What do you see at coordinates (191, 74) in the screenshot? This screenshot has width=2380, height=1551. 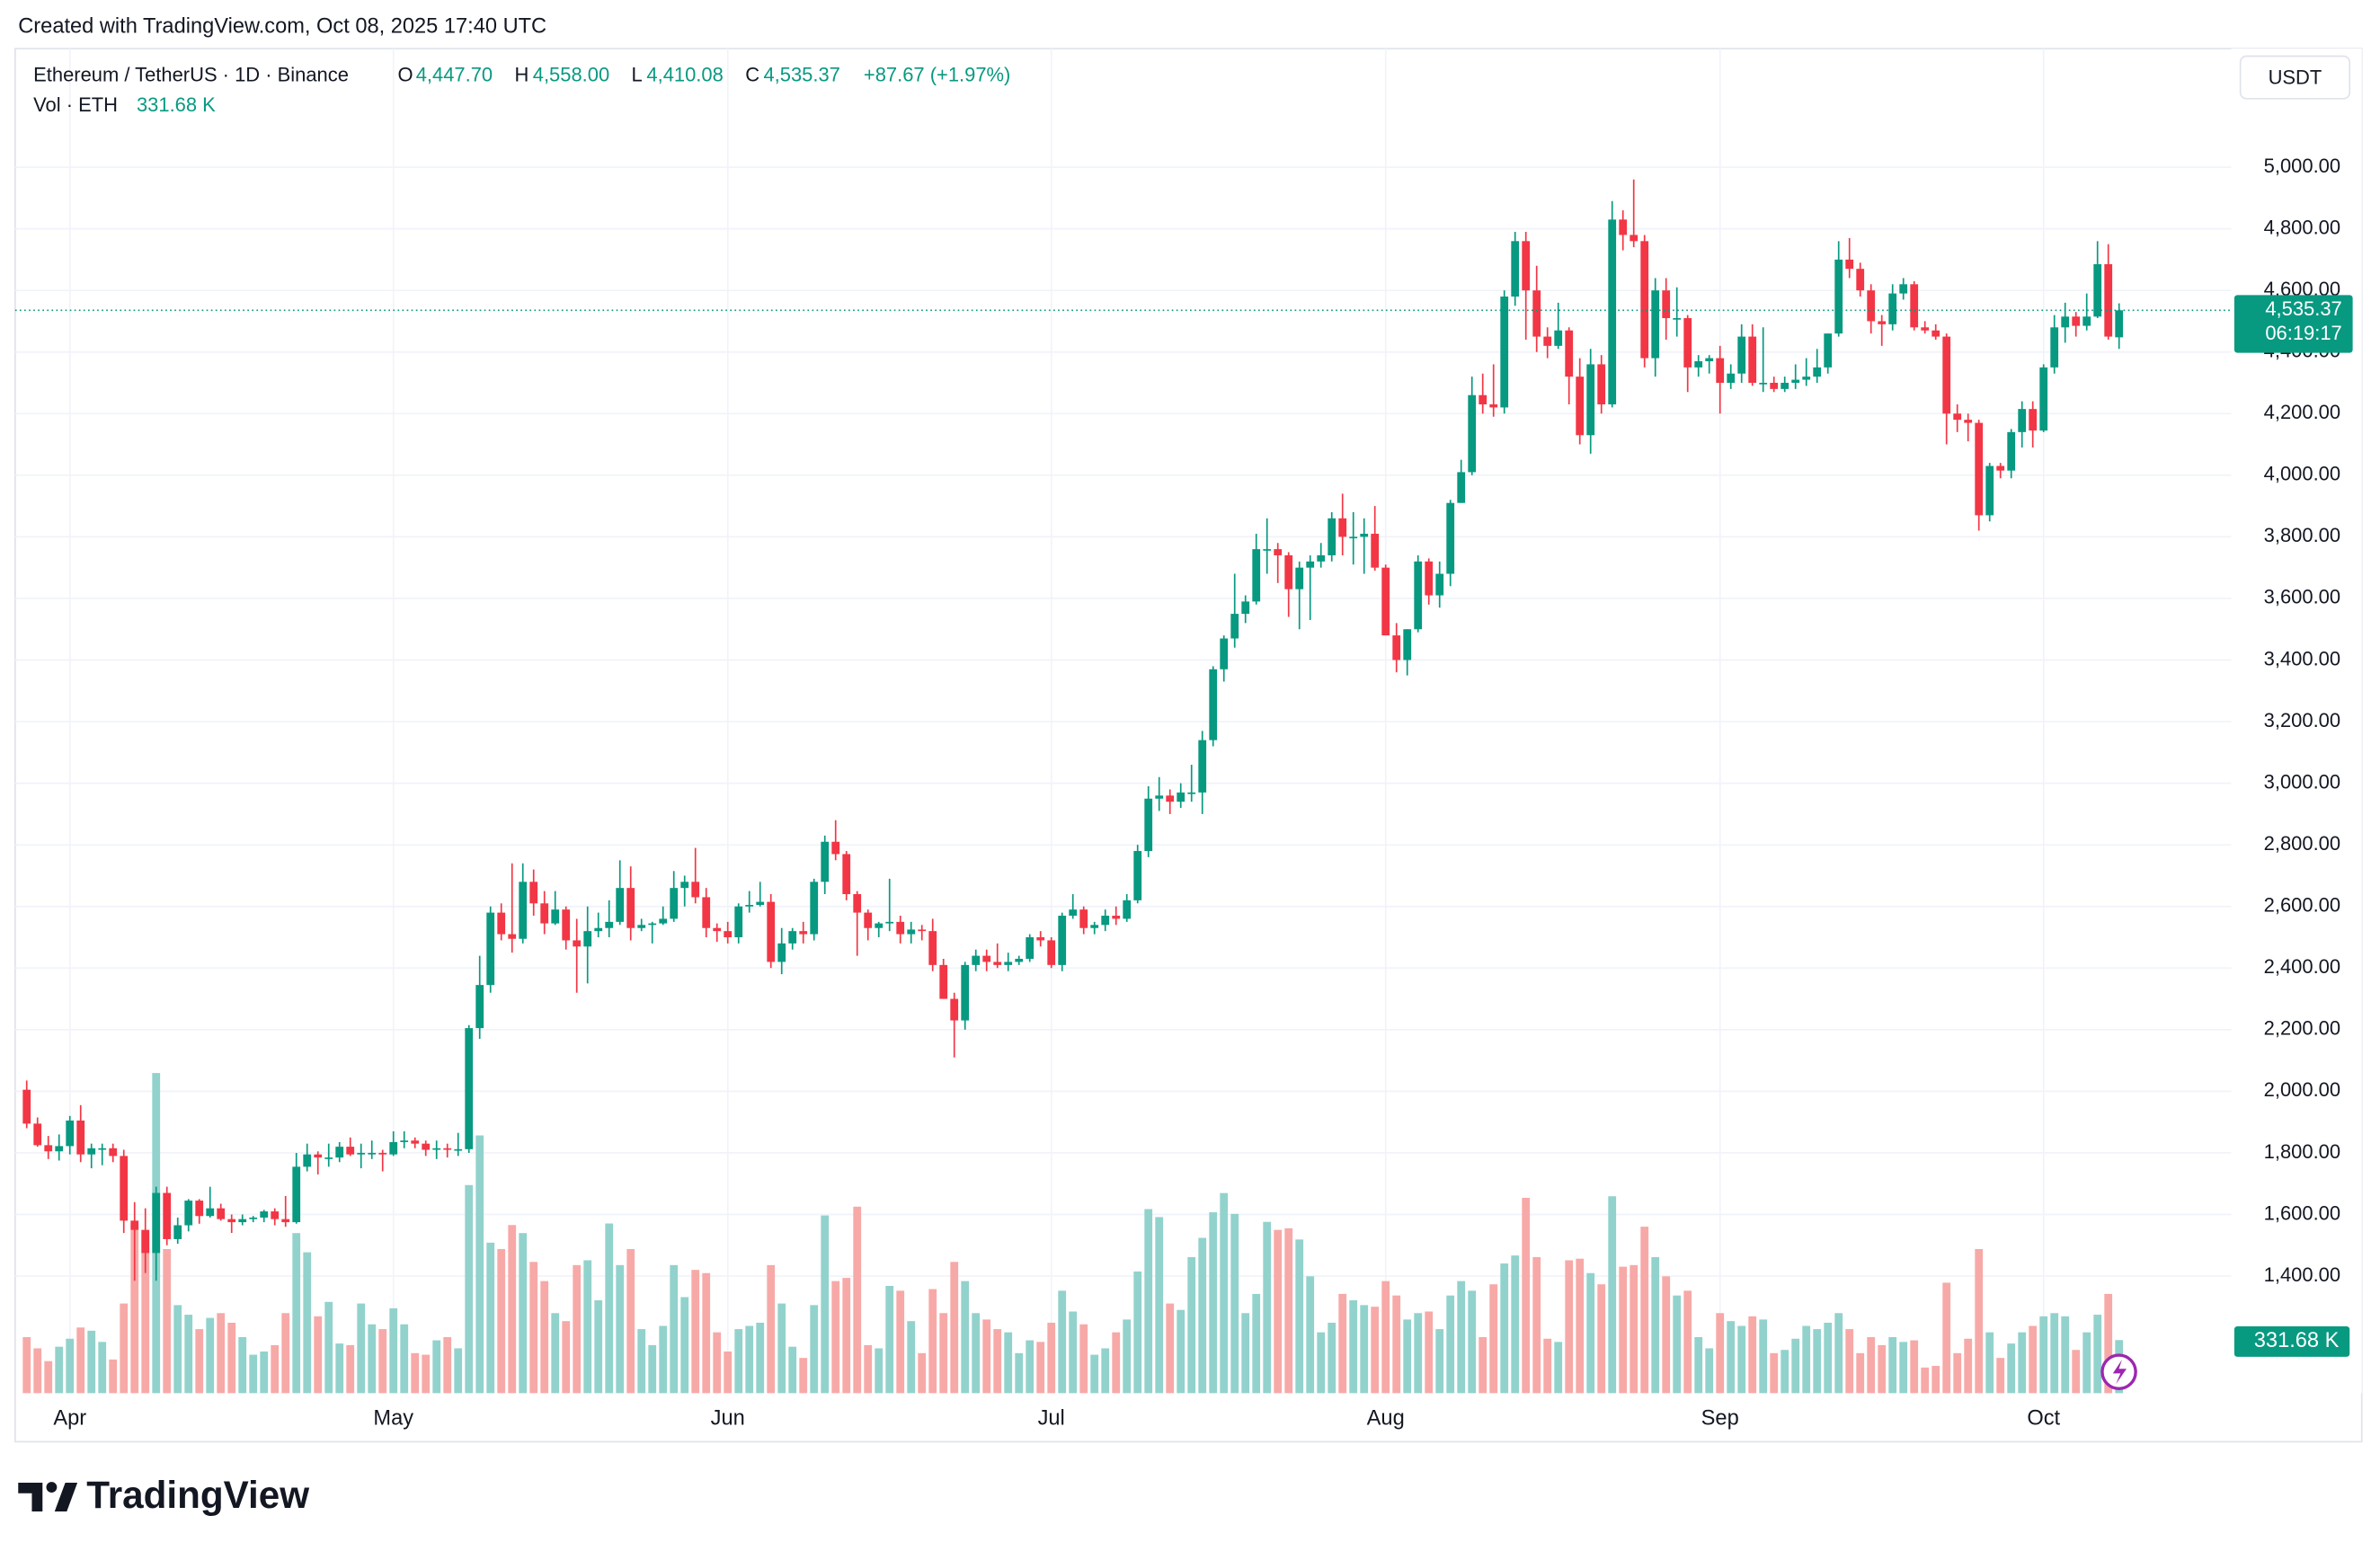 I see `symbol-title: Ethereum / TetherUS · 1D · Binance` at bounding box center [191, 74].